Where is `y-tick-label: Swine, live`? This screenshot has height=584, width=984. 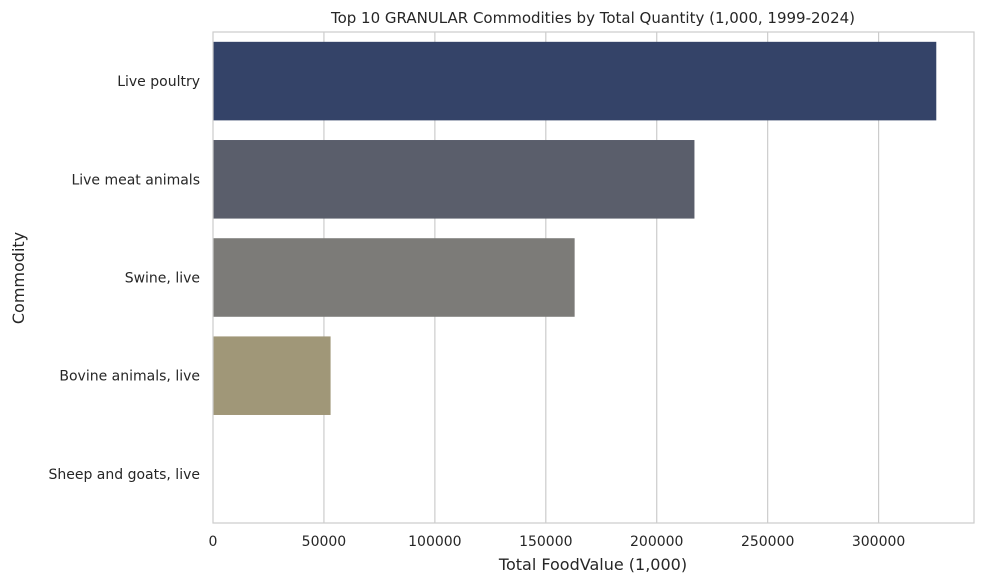 y-tick-label: Swine, live is located at coordinates (162, 279).